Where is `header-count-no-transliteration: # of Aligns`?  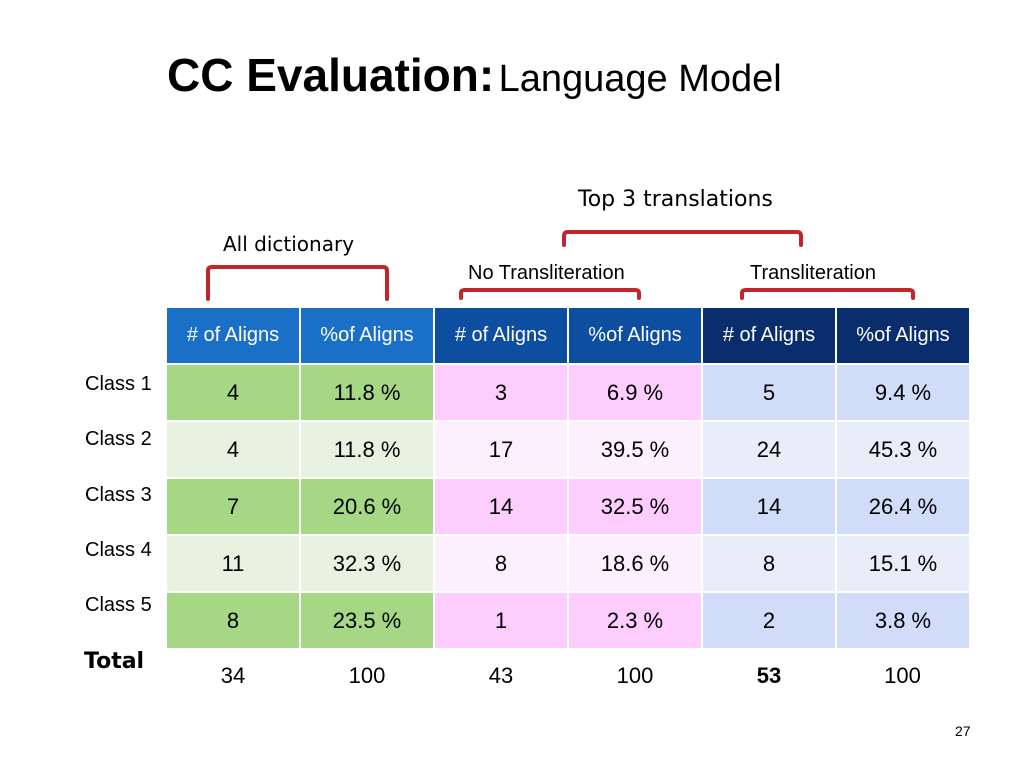
header-count-no-transliteration: # of Aligns is located at coordinates (500, 336).